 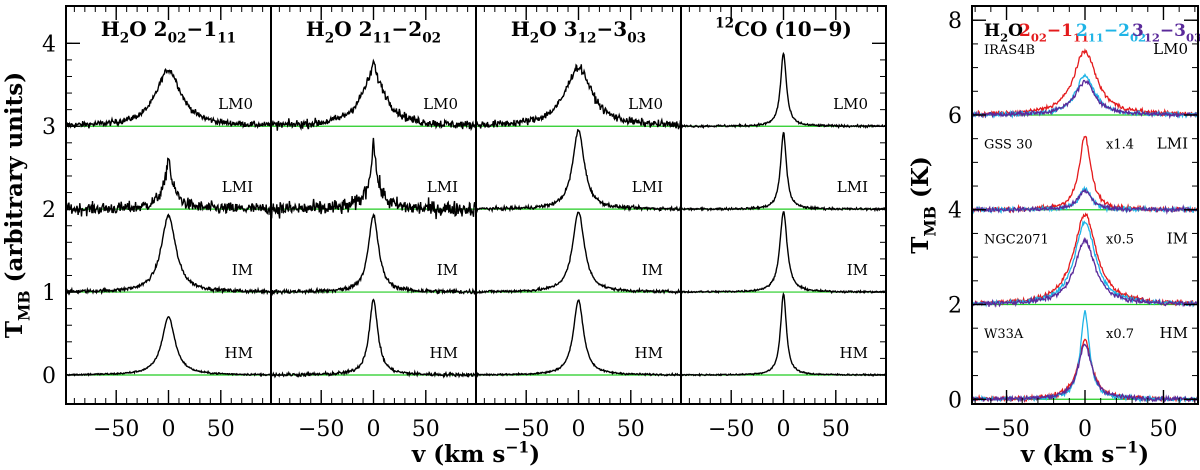 I want to click on y-tick-label: 3, so click(x=49, y=127).